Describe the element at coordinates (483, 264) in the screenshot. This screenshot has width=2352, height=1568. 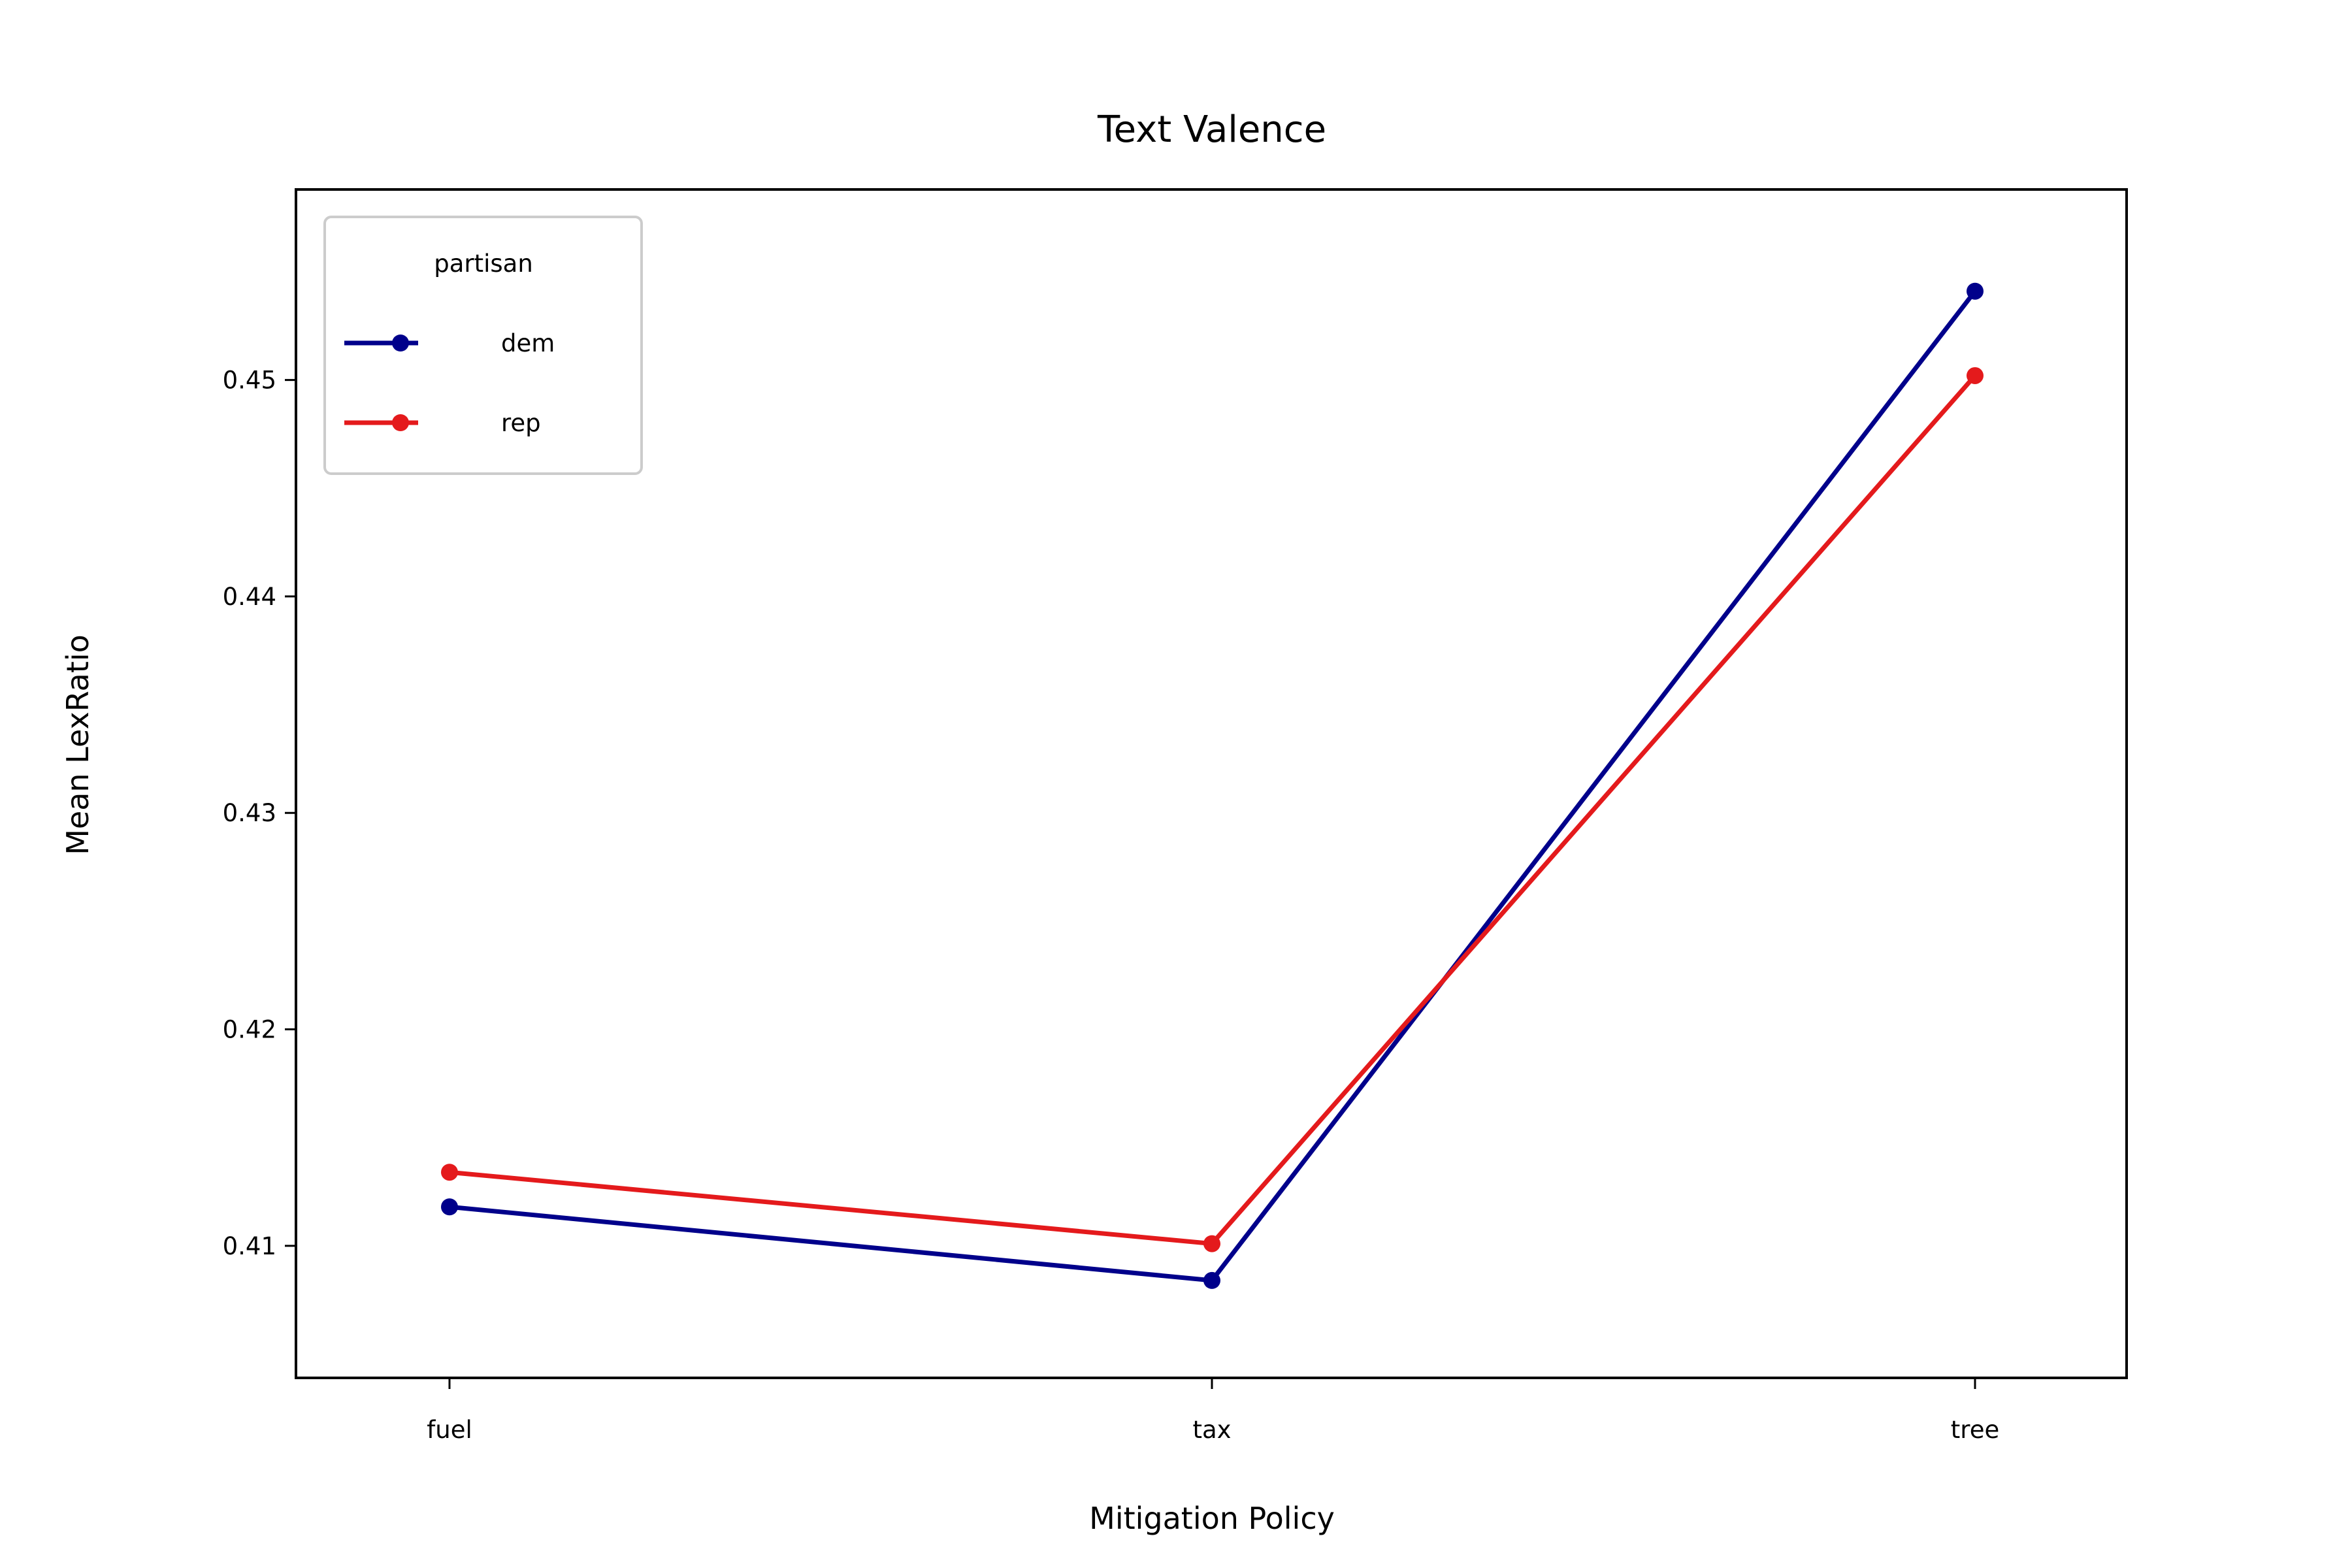
I see `legend-title: partisan` at that location.